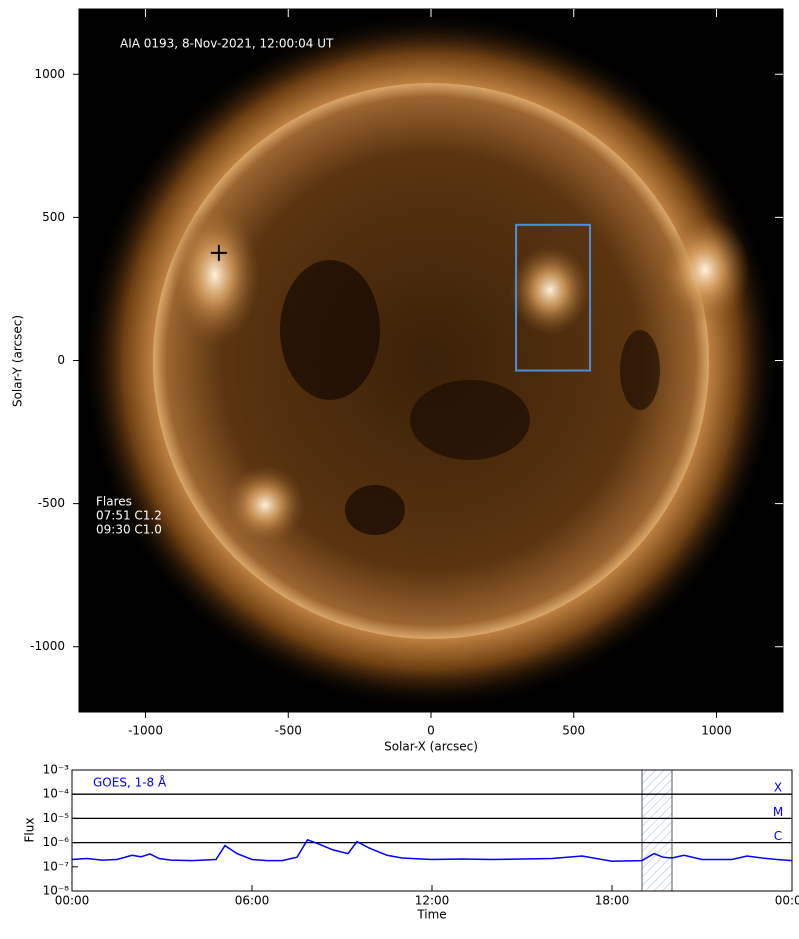 The width and height of the screenshot is (799, 939). What do you see at coordinates (432, 901) in the screenshot?
I see `x-tick-label: 12:00` at bounding box center [432, 901].